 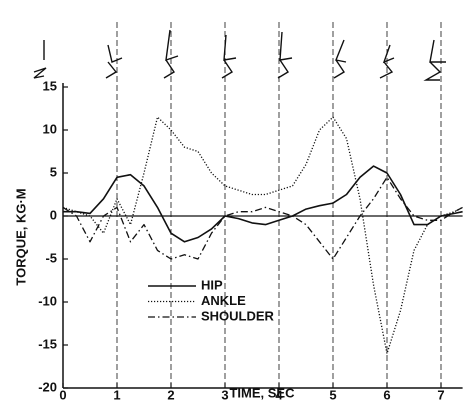 I want to click on legend-label: HIP, so click(x=212, y=284).